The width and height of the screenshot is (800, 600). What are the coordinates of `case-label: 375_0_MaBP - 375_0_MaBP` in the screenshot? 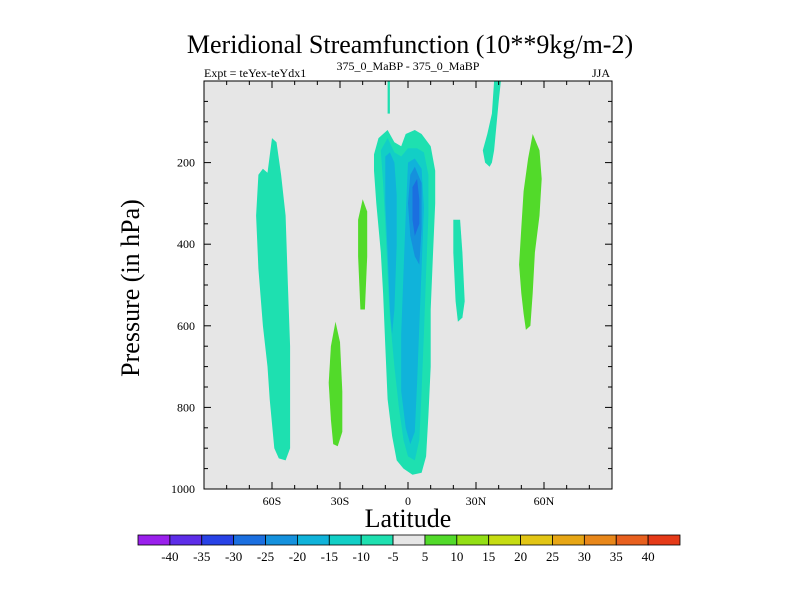 It's located at (408, 66).